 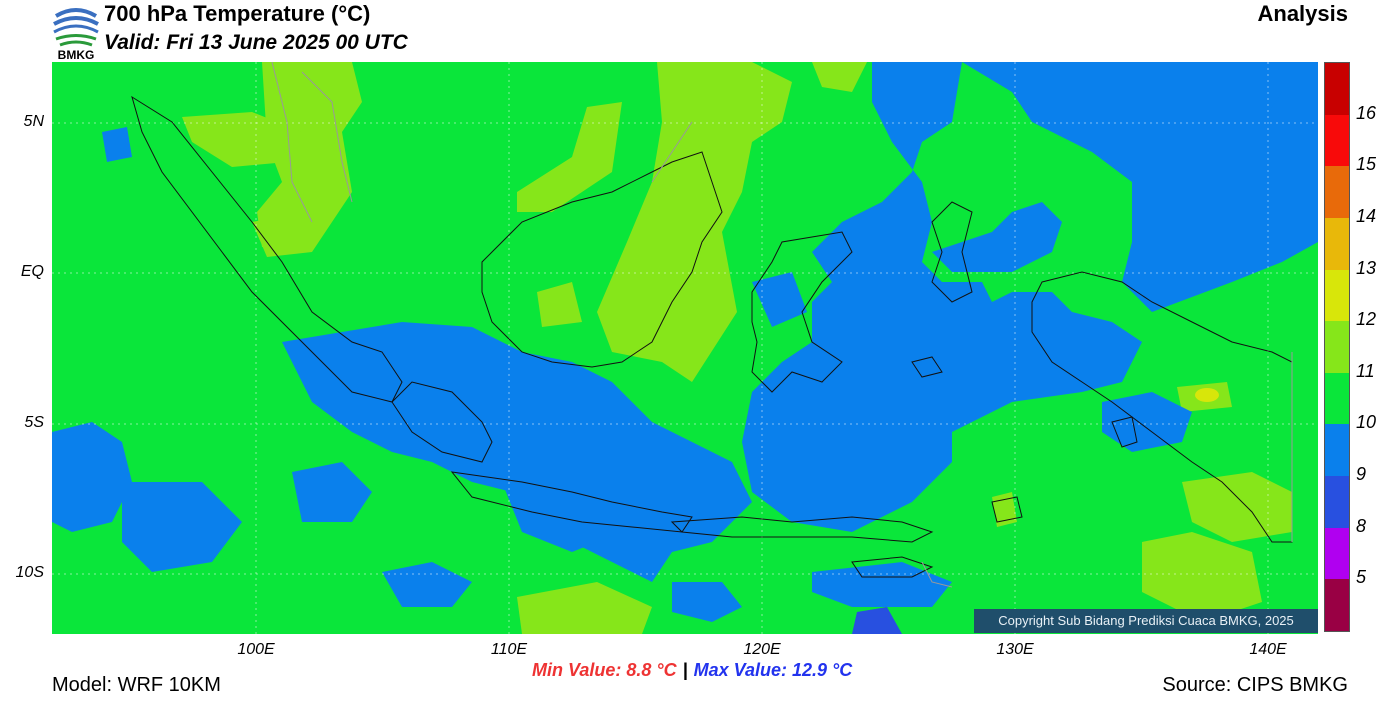 What do you see at coordinates (773, 670) in the screenshot?
I see `max-value: Max Value: 12.9 °C` at bounding box center [773, 670].